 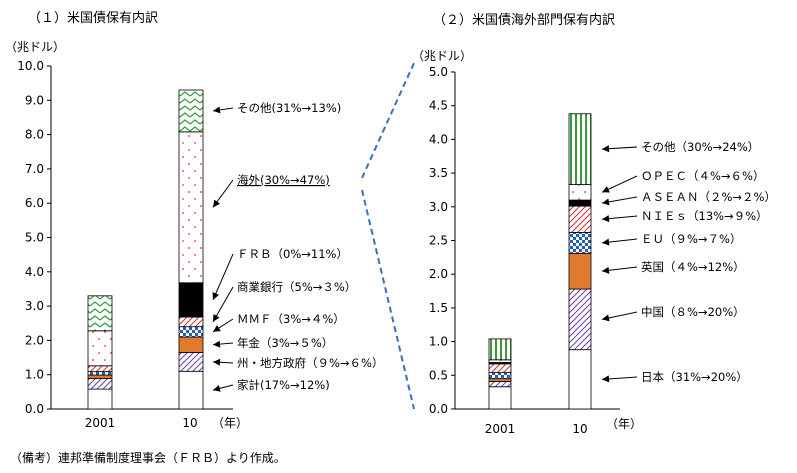 What do you see at coordinates (100, 369) in the screenshot?
I see `chart1-bar-2001-series-5546696d9280884c` at bounding box center [100, 369].